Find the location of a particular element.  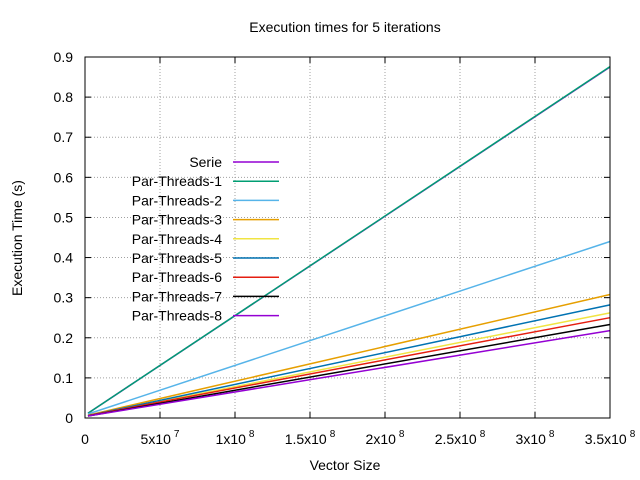

legend-label: Par-Threads-6 is located at coordinates (177, 277).